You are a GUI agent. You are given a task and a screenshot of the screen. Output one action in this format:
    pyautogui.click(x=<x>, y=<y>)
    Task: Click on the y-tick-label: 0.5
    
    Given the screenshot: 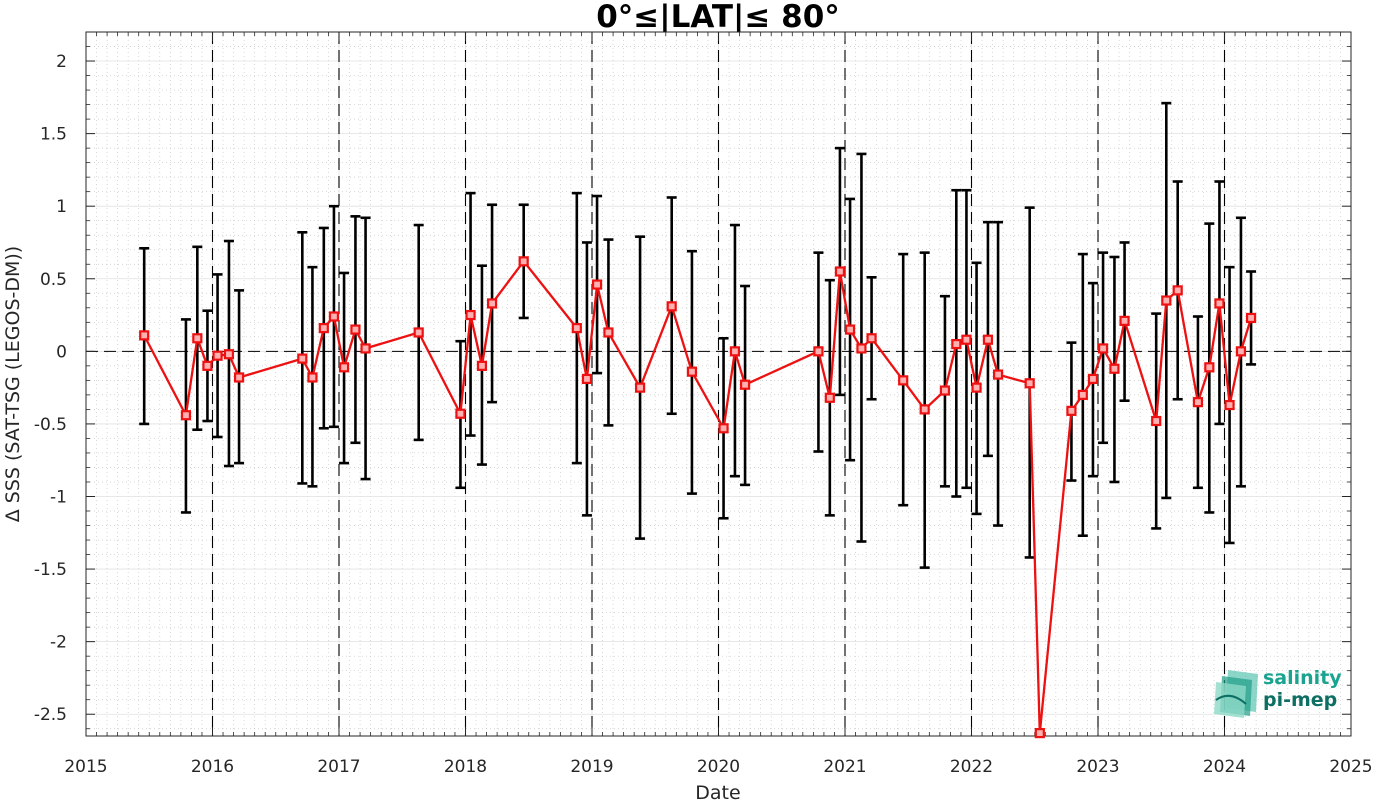 What is the action you would take?
    pyautogui.click(x=53, y=280)
    